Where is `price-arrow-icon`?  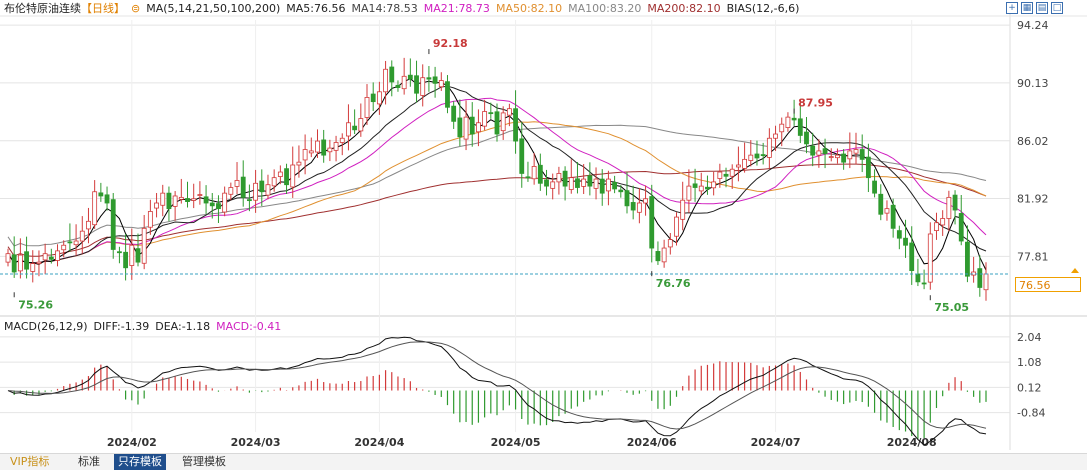
price-arrow-icon is located at coordinates (1075, 270).